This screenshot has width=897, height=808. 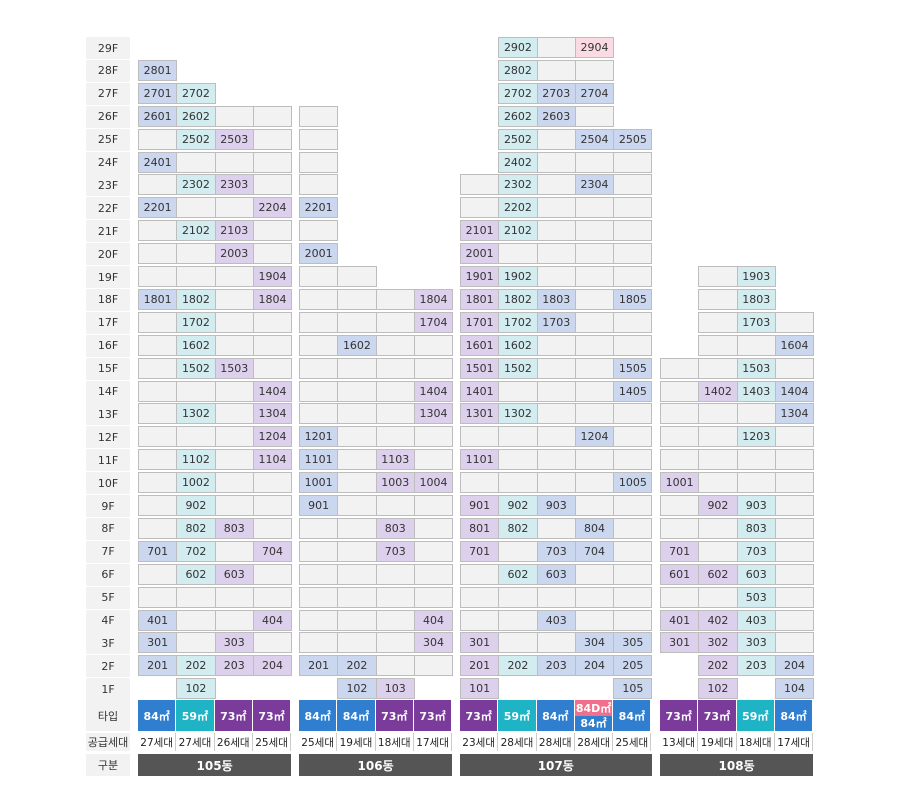 What do you see at coordinates (556, 765) in the screenshot?
I see `building-name: 107동` at bounding box center [556, 765].